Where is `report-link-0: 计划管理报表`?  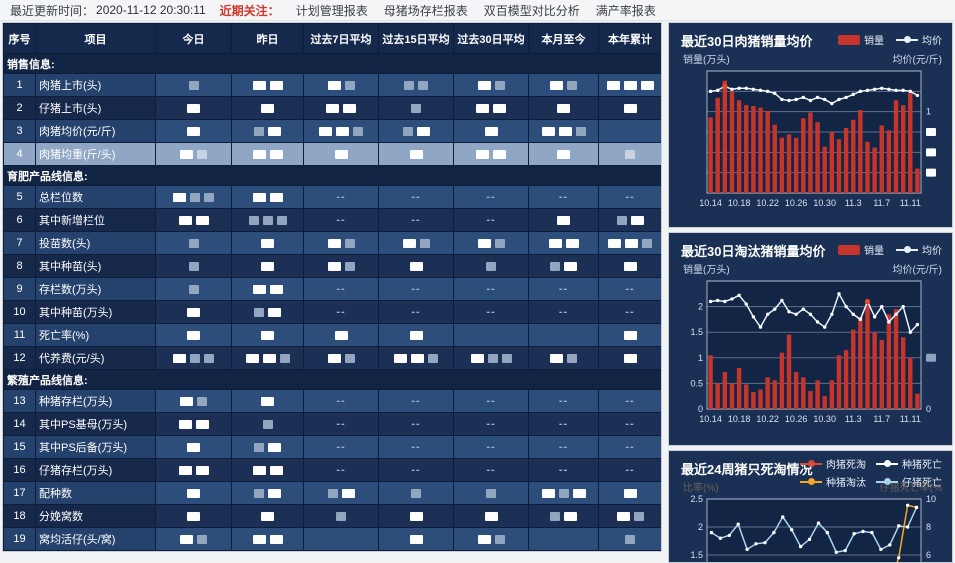
report-link-0: 计划管理报表 is located at coordinates (331, 10).